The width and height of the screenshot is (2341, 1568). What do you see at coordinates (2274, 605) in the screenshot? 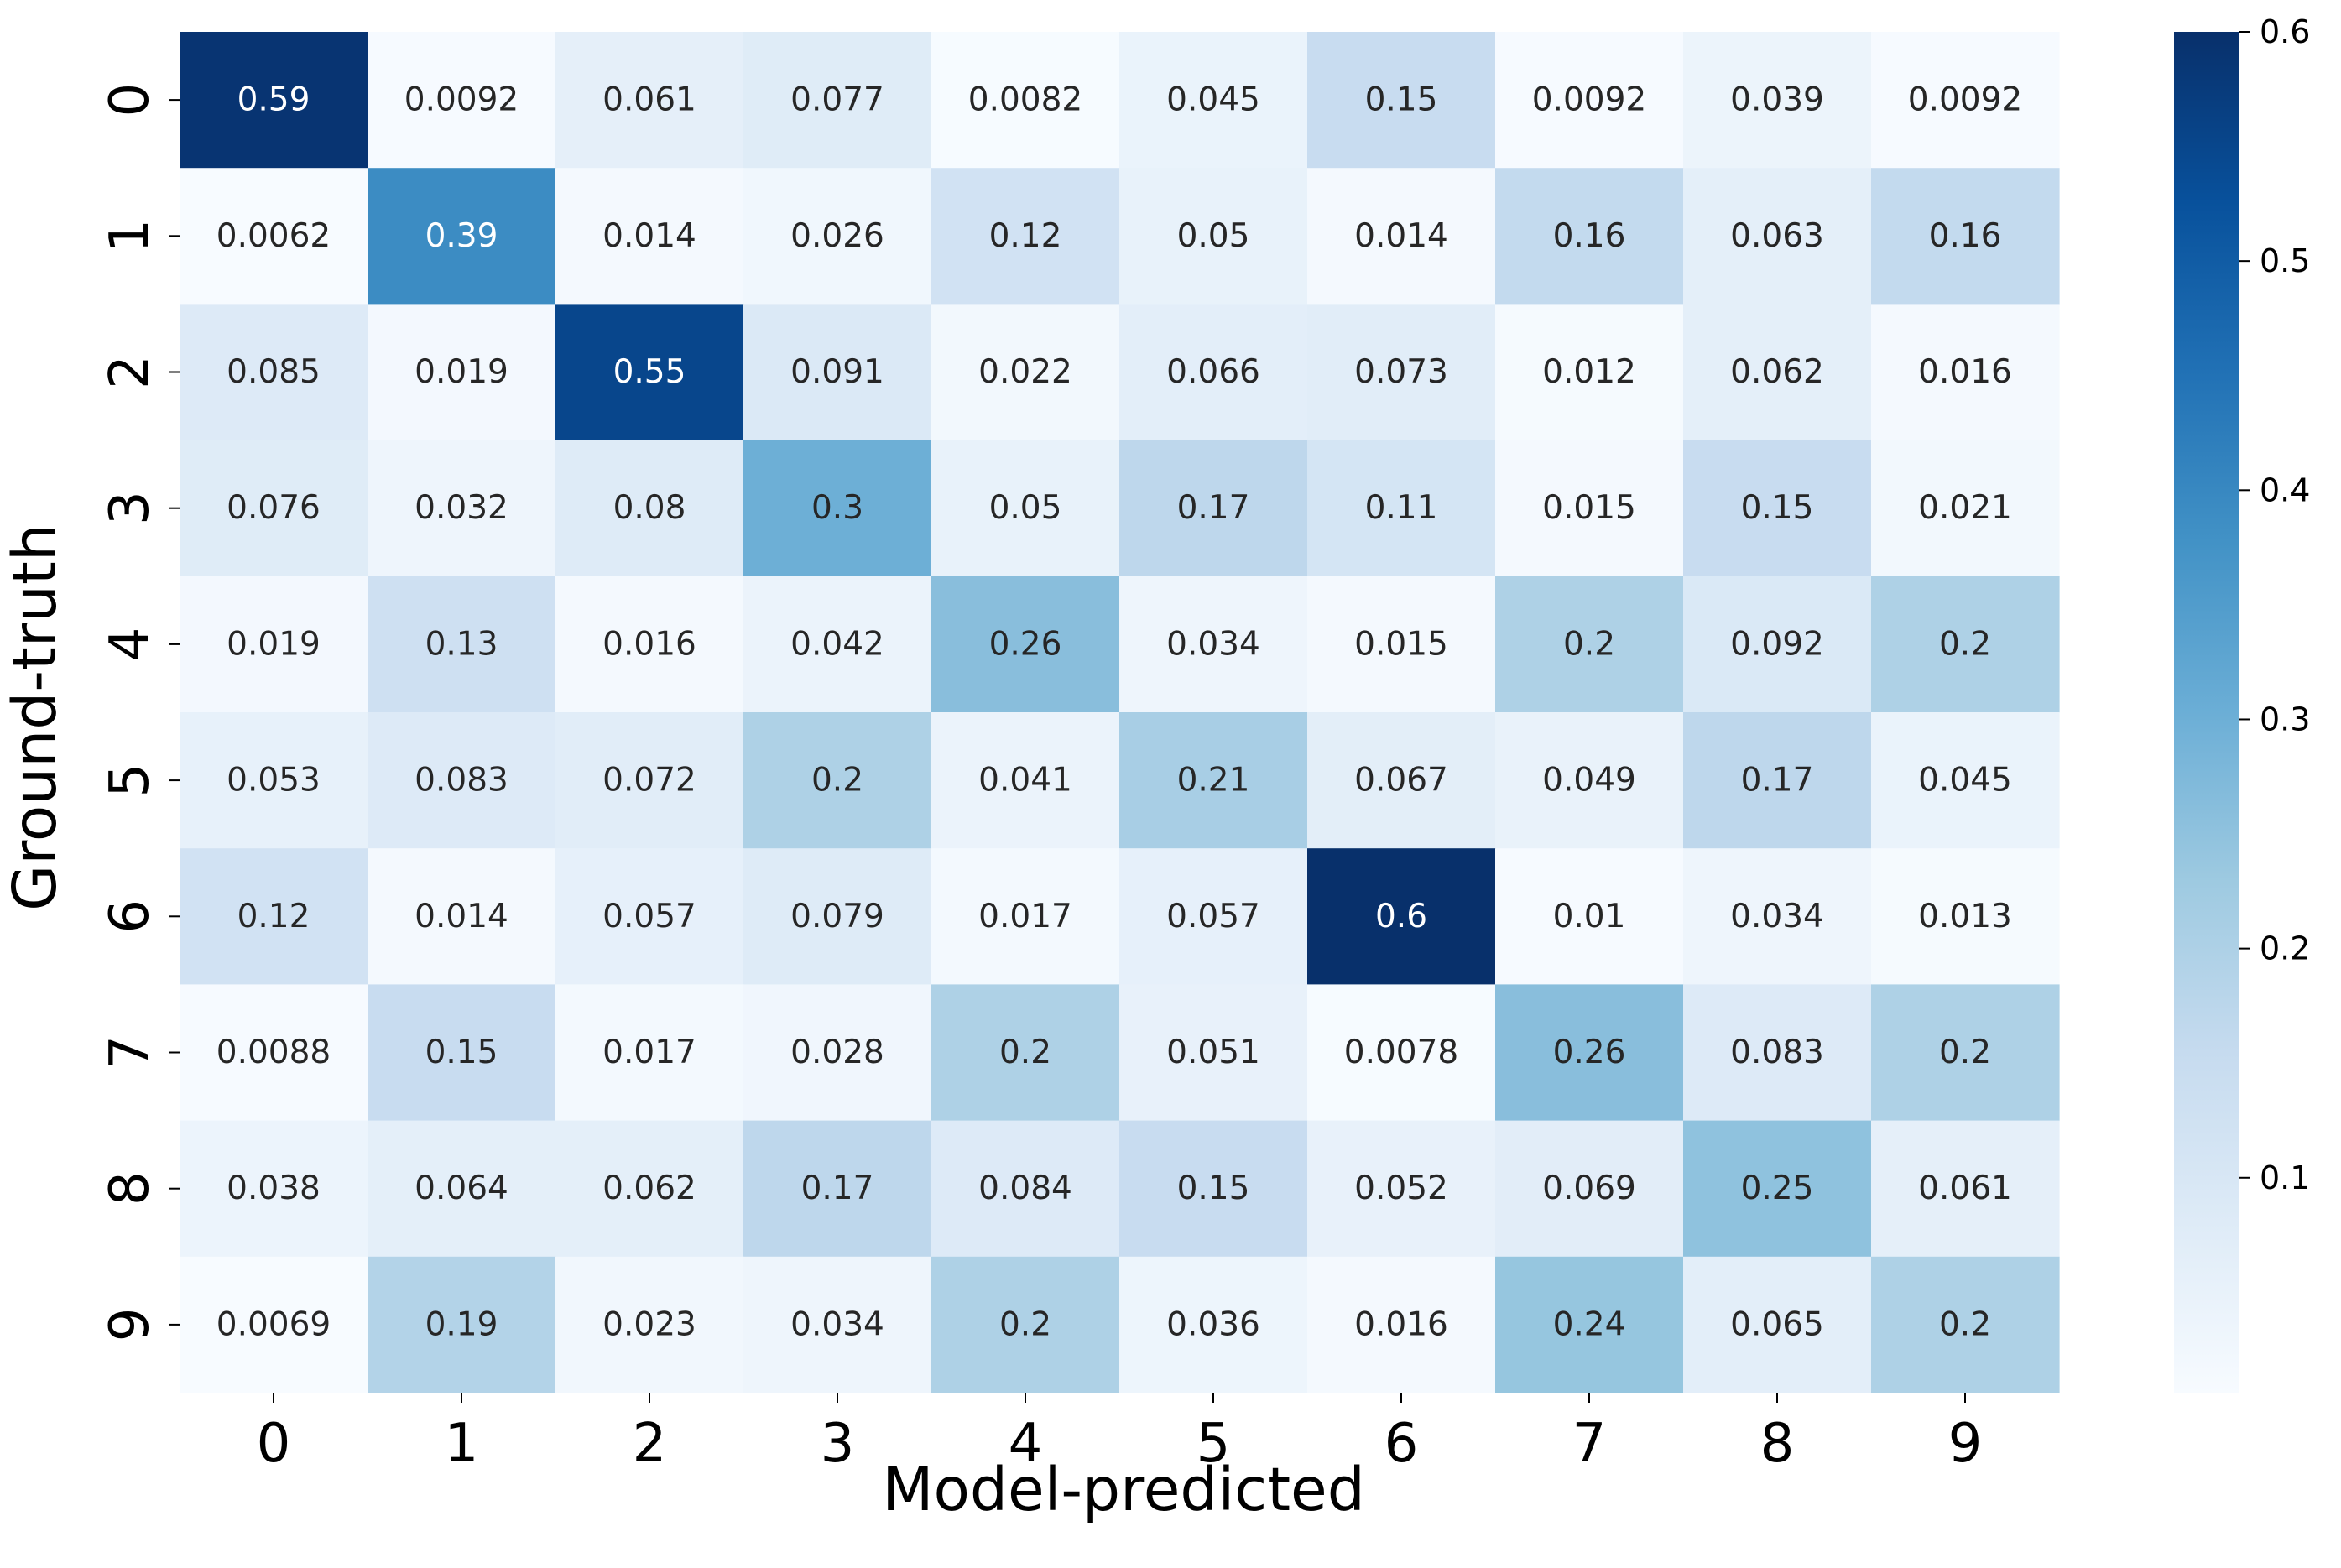
I see `colorbar-ticks: 0.1 0.2 0.3 0.4 0.5 0.6` at bounding box center [2274, 605].